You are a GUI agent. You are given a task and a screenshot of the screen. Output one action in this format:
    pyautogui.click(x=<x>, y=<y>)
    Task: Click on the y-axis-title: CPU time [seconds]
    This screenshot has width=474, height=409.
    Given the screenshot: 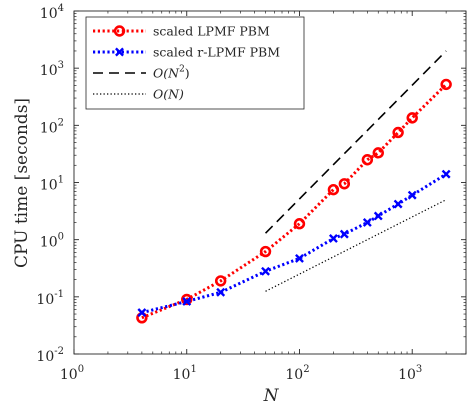 What is the action you would take?
    pyautogui.click(x=22, y=183)
    